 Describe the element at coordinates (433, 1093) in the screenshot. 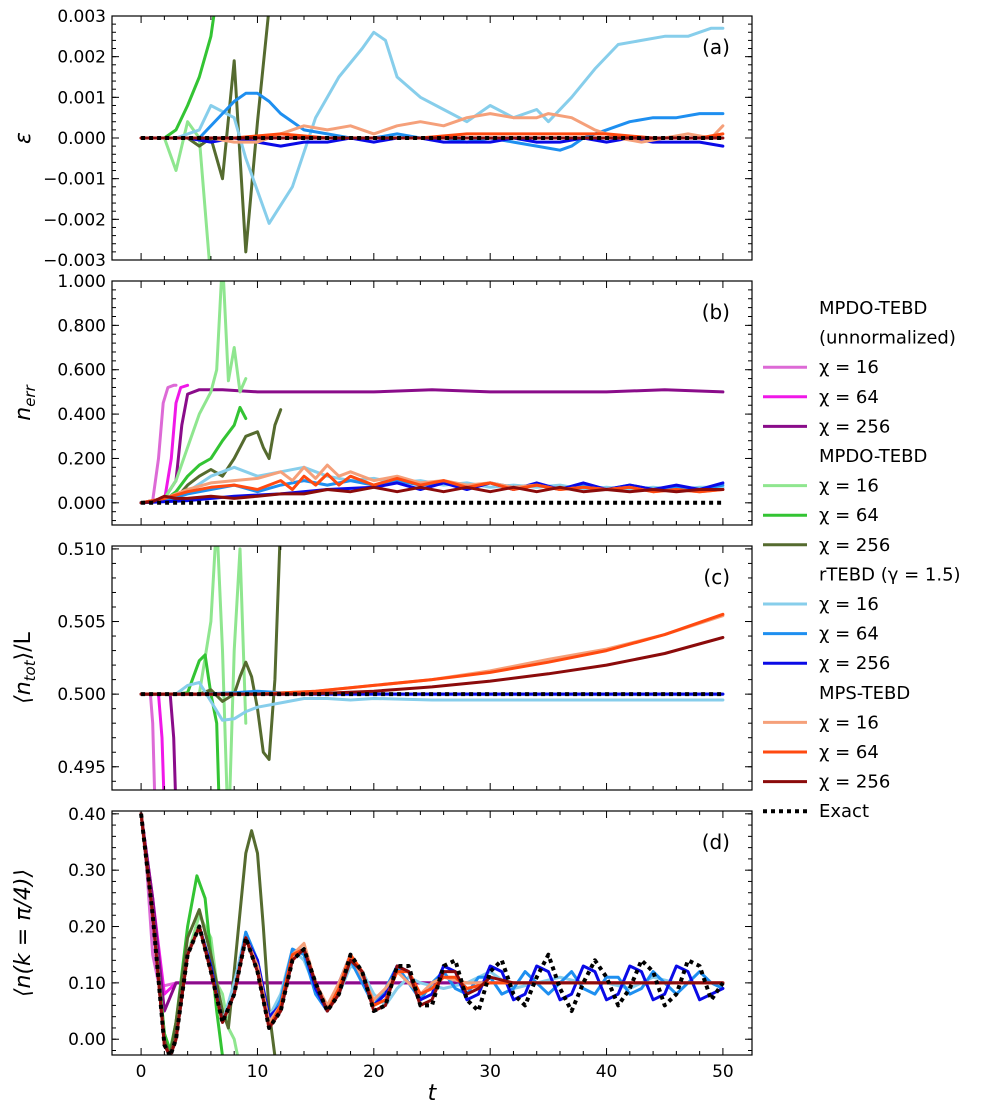

I see `x-axis-label: t` at that location.